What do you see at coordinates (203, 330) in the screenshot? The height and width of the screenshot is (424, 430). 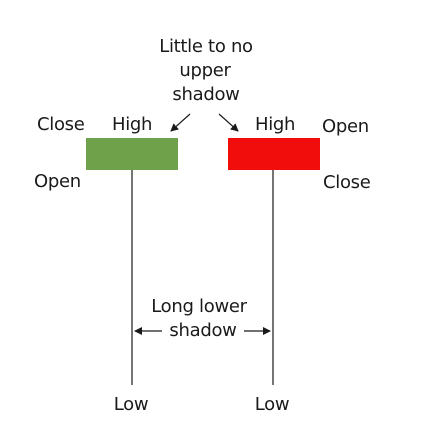 I see `lower-shadow-label-line2: shadow` at bounding box center [203, 330].